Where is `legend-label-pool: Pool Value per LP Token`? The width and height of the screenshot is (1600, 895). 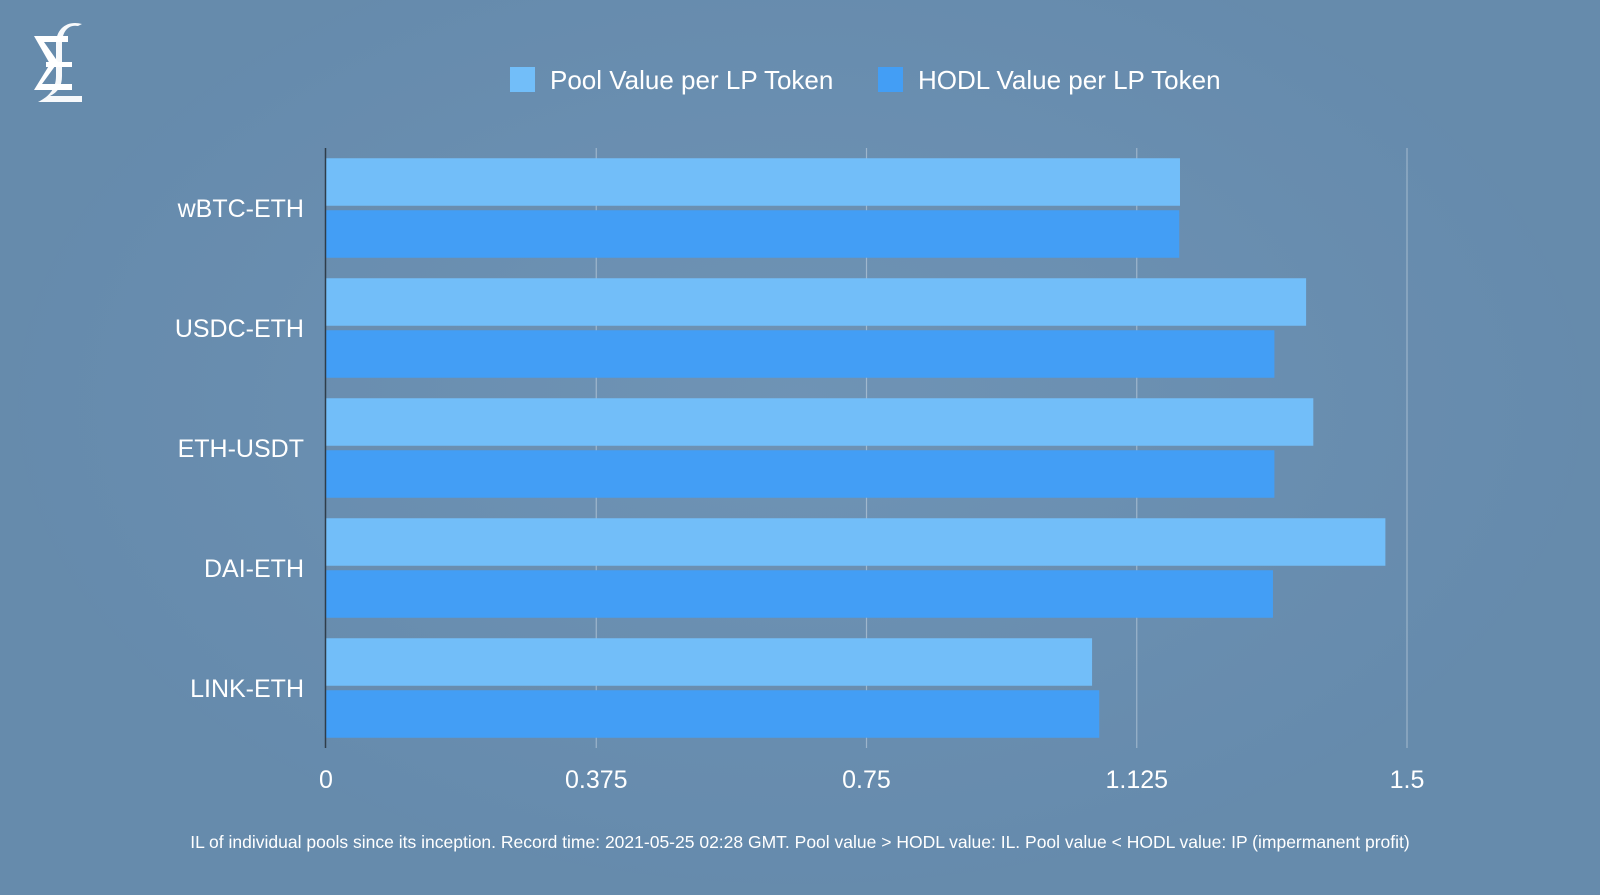
legend-label-pool: Pool Value per LP Token is located at coordinates (691, 80).